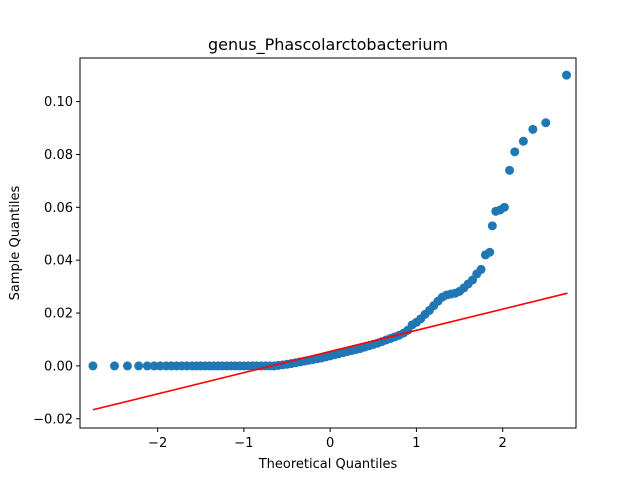 The image size is (640, 480). What do you see at coordinates (58, 366) in the screenshot?
I see `y-tick-label: 0.00` at bounding box center [58, 366].